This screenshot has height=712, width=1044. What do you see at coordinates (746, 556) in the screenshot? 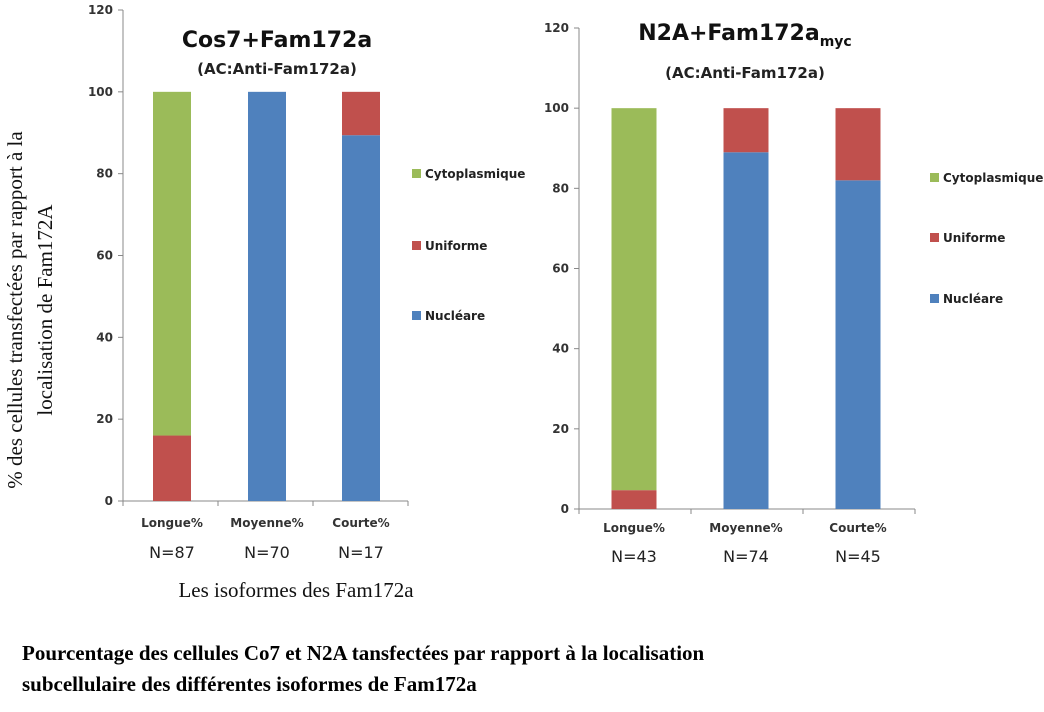
I see `n-label: N=74` at bounding box center [746, 556].